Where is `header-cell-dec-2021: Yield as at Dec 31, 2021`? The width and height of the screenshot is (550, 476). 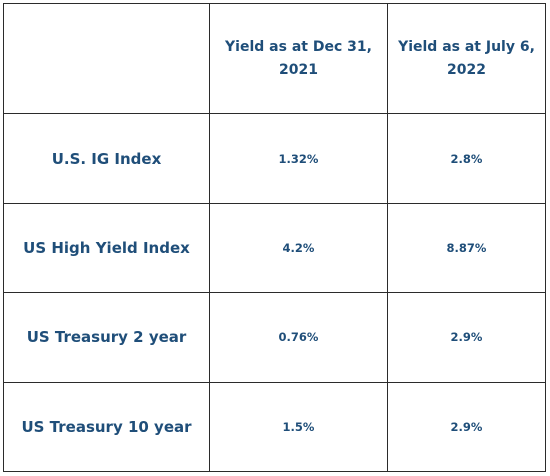
header-cell-dec-2021: Yield as at Dec 31, 2021 is located at coordinates (298, 58).